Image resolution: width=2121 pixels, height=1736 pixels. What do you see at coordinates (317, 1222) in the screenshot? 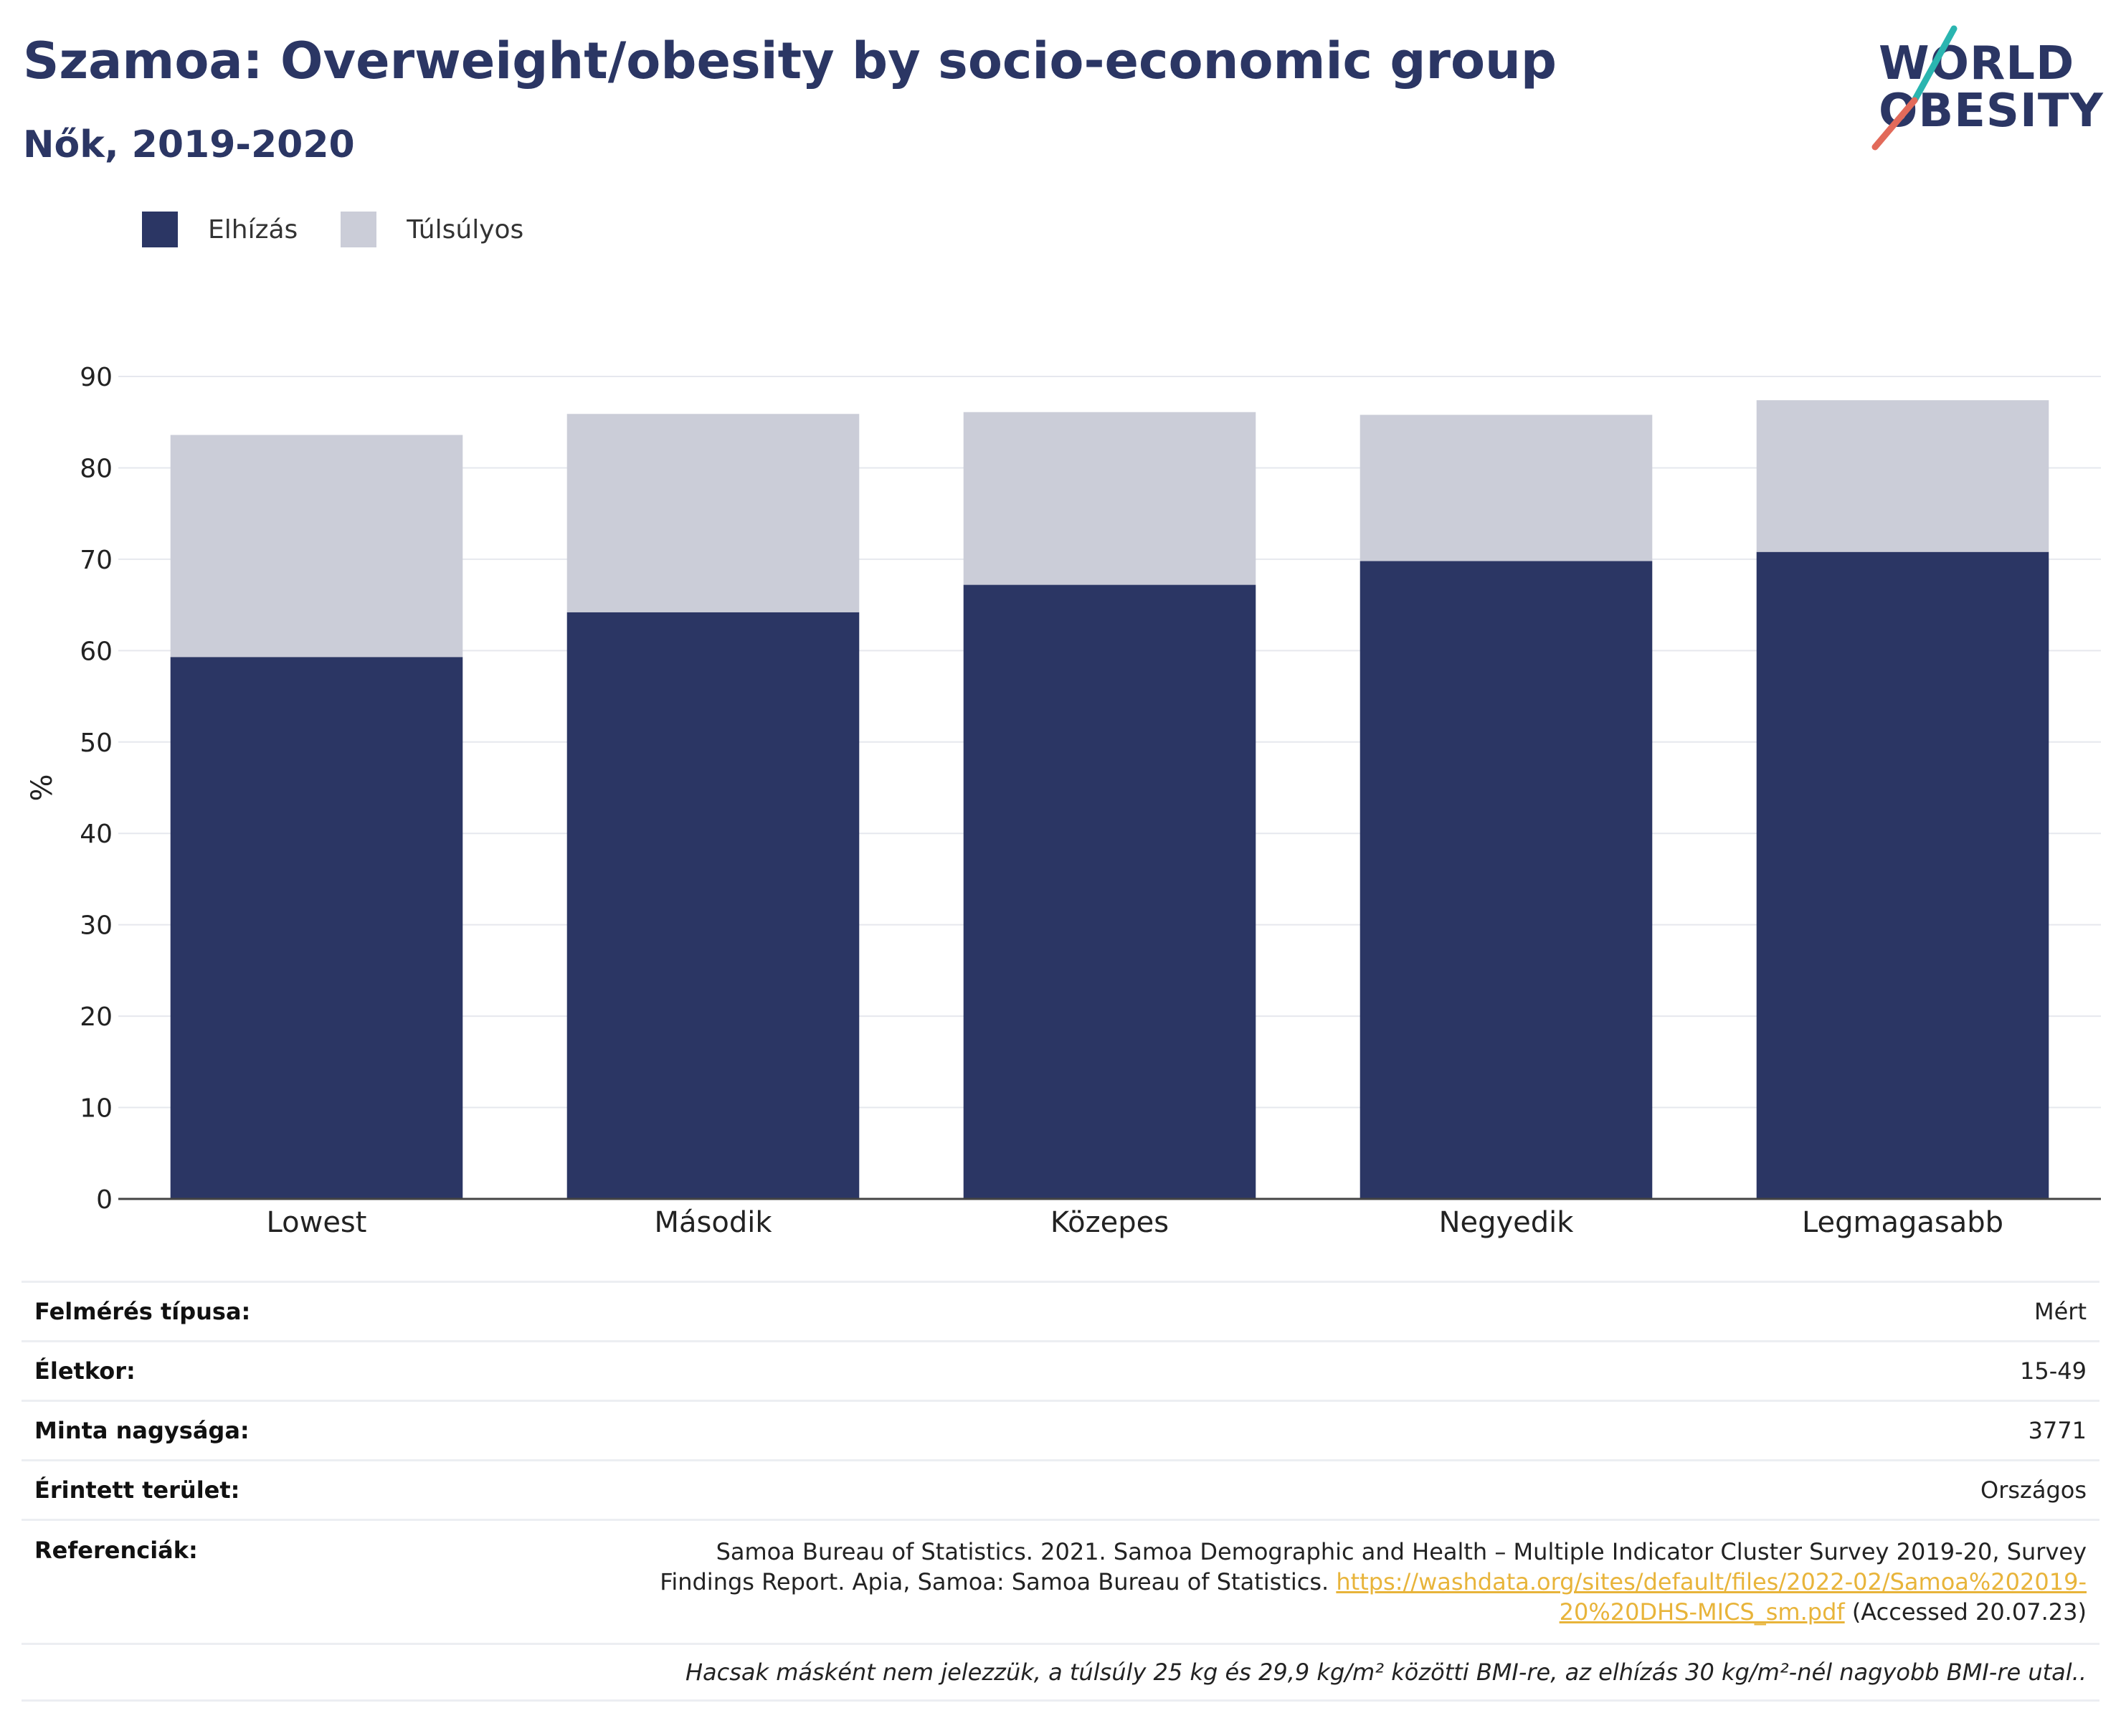
I see `x-tick-label: Lowest` at bounding box center [317, 1222].